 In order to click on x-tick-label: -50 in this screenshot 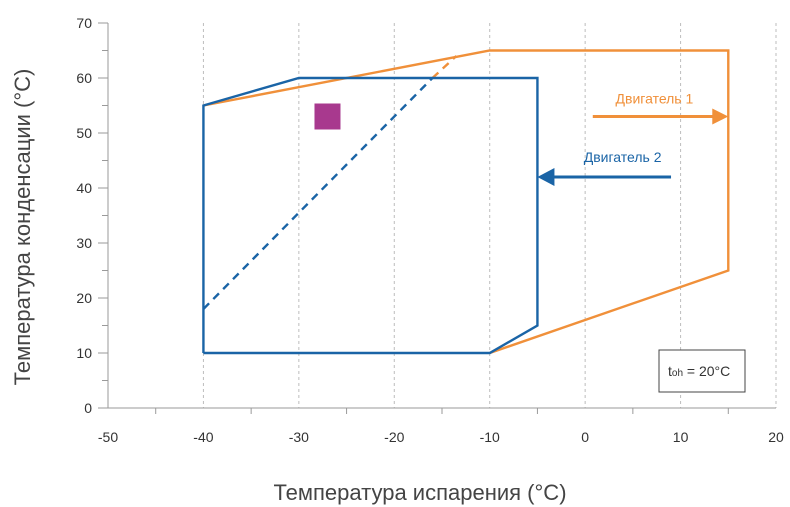, I will do `click(108, 437)`.